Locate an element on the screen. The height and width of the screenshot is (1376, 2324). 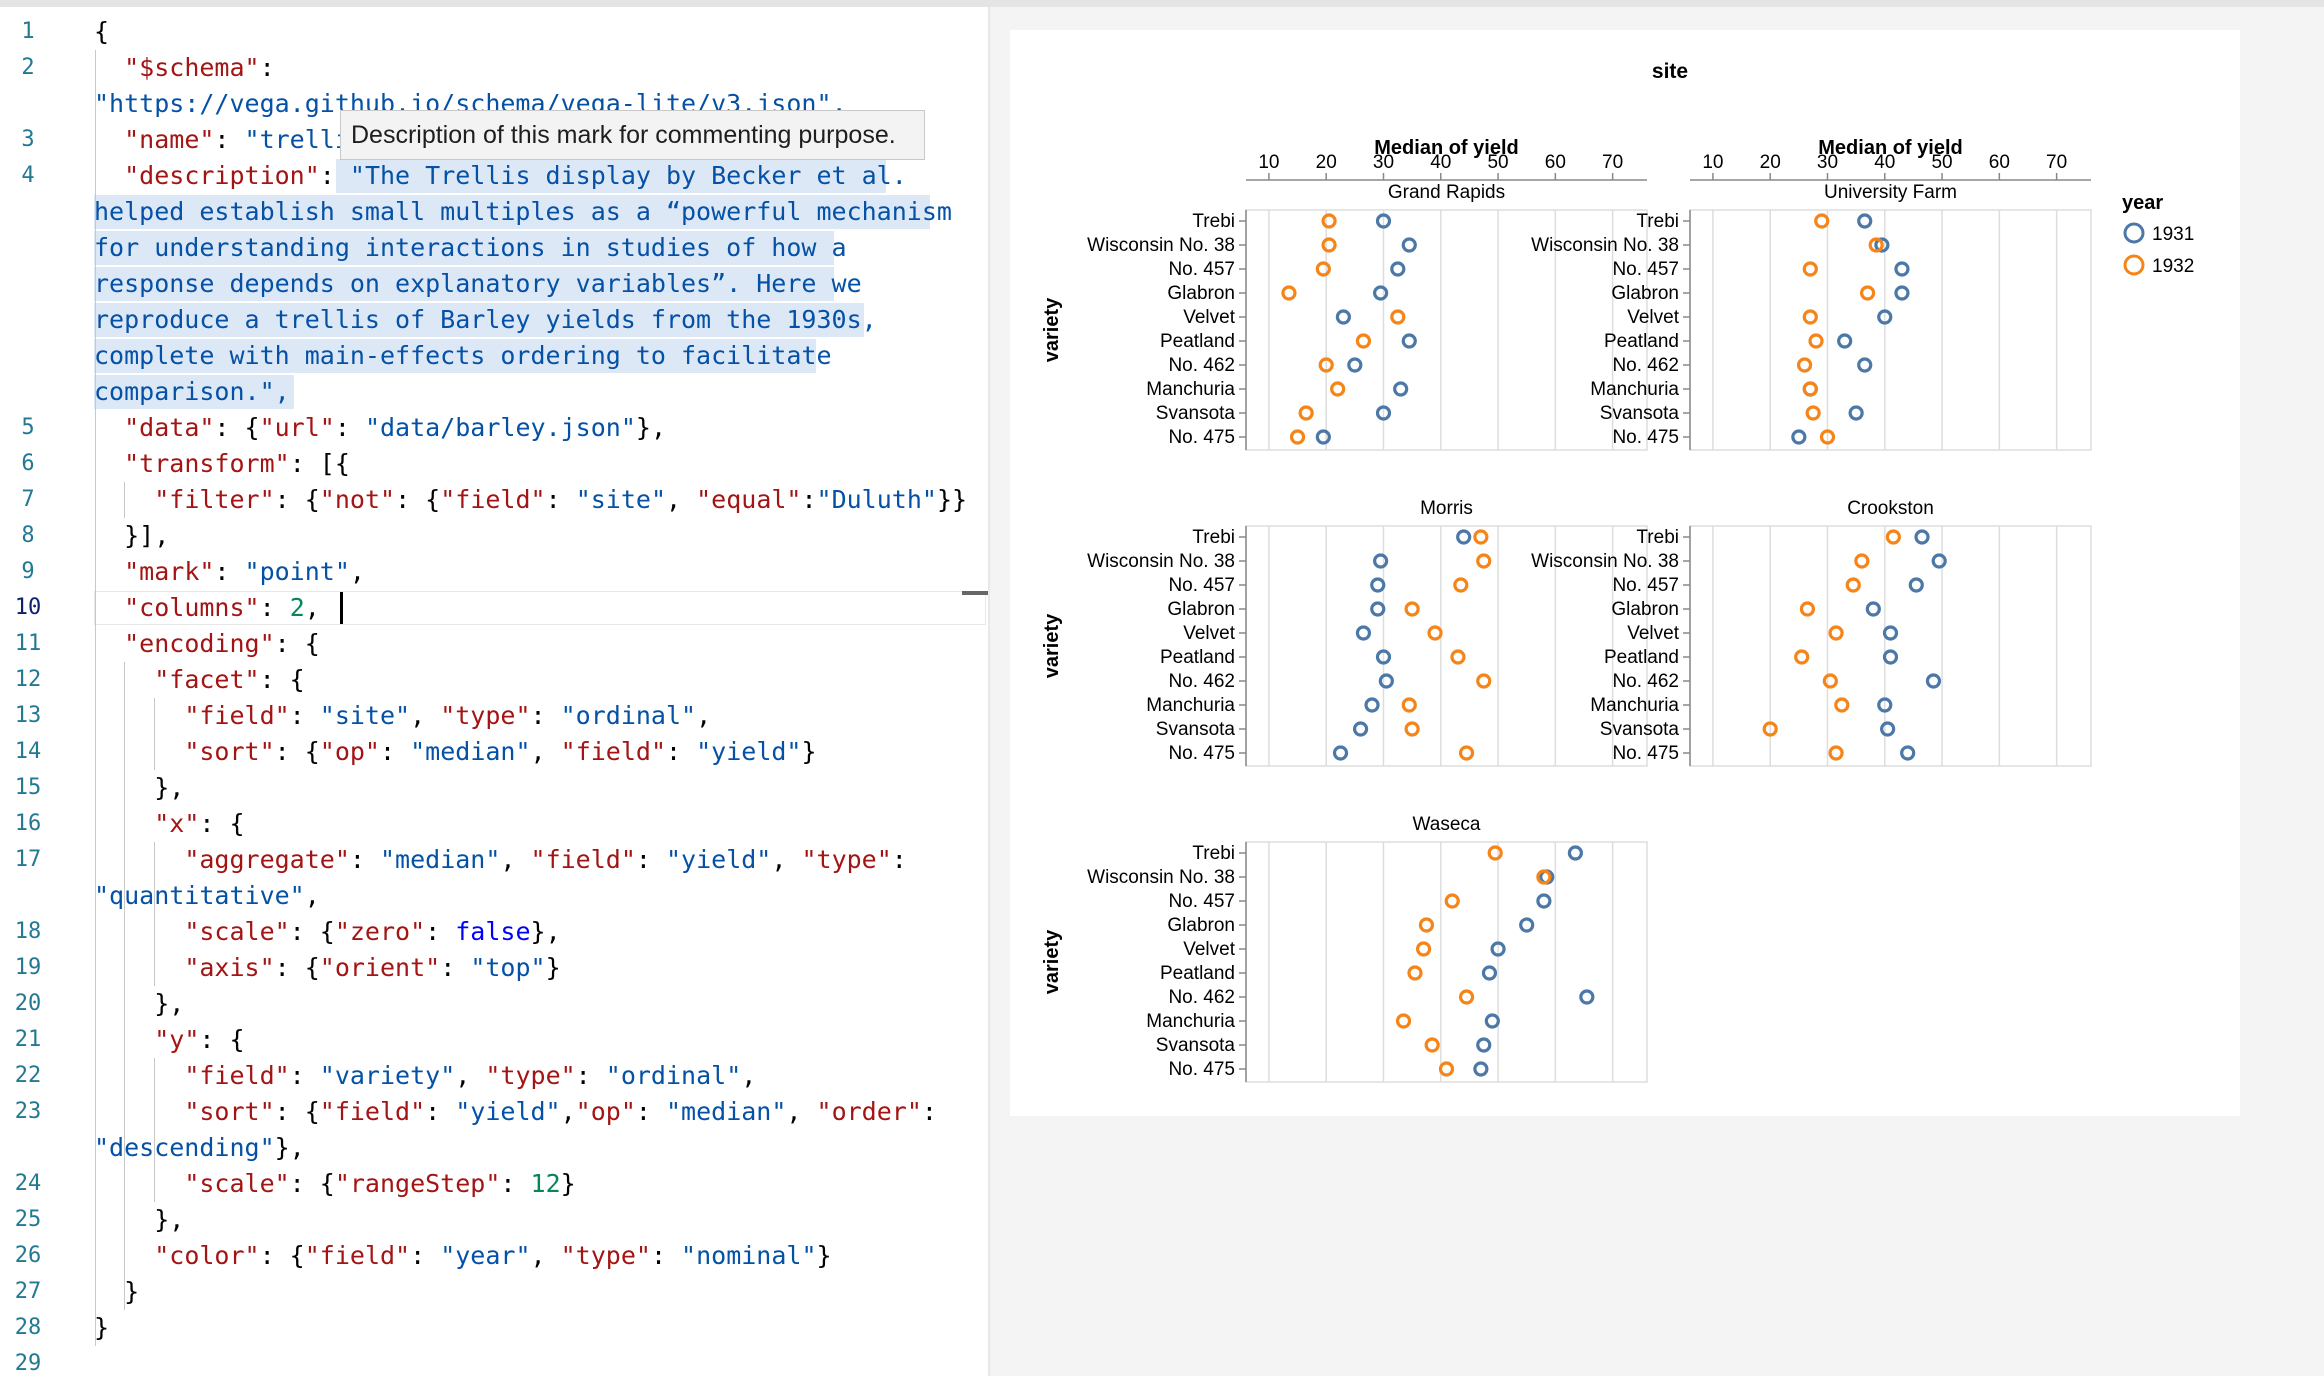
line-number: 19 is located at coordinates (28, 967).